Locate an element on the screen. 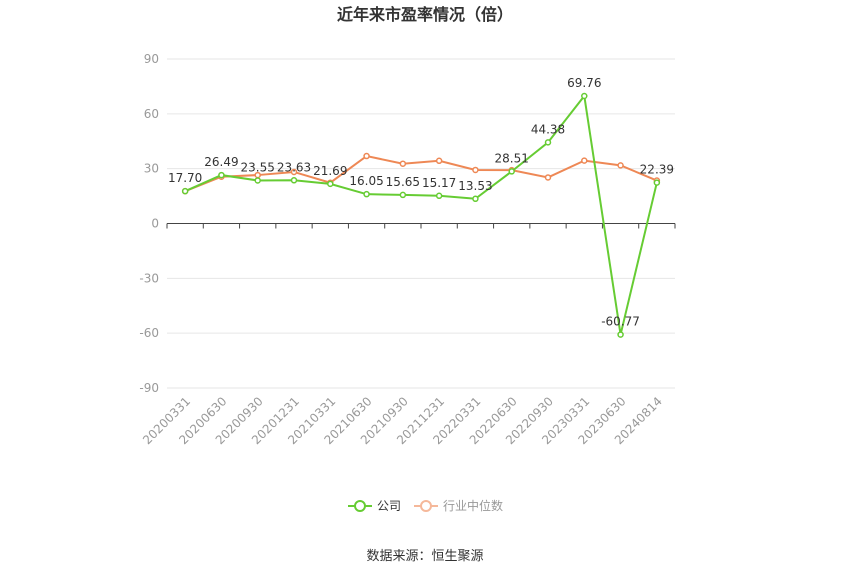 The image size is (850, 575). legend-item-0: 公司 is located at coordinates (374, 506).